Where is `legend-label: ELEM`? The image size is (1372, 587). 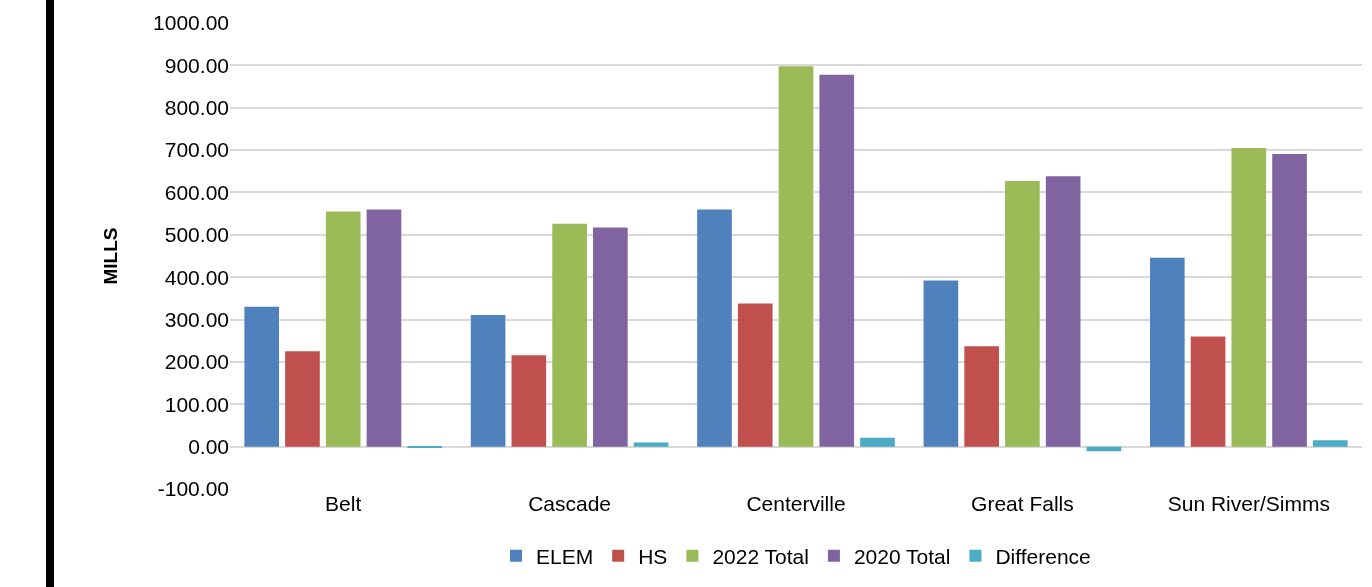 legend-label: ELEM is located at coordinates (565, 556).